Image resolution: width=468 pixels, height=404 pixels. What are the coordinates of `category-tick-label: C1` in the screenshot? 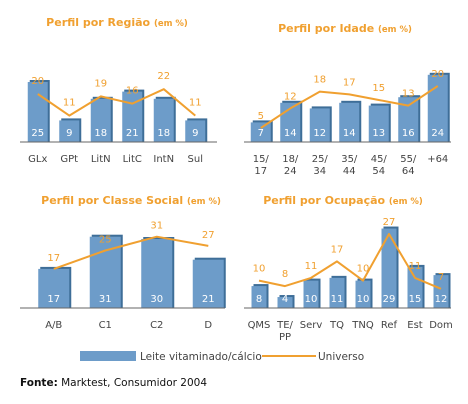 It's located at (105, 325).